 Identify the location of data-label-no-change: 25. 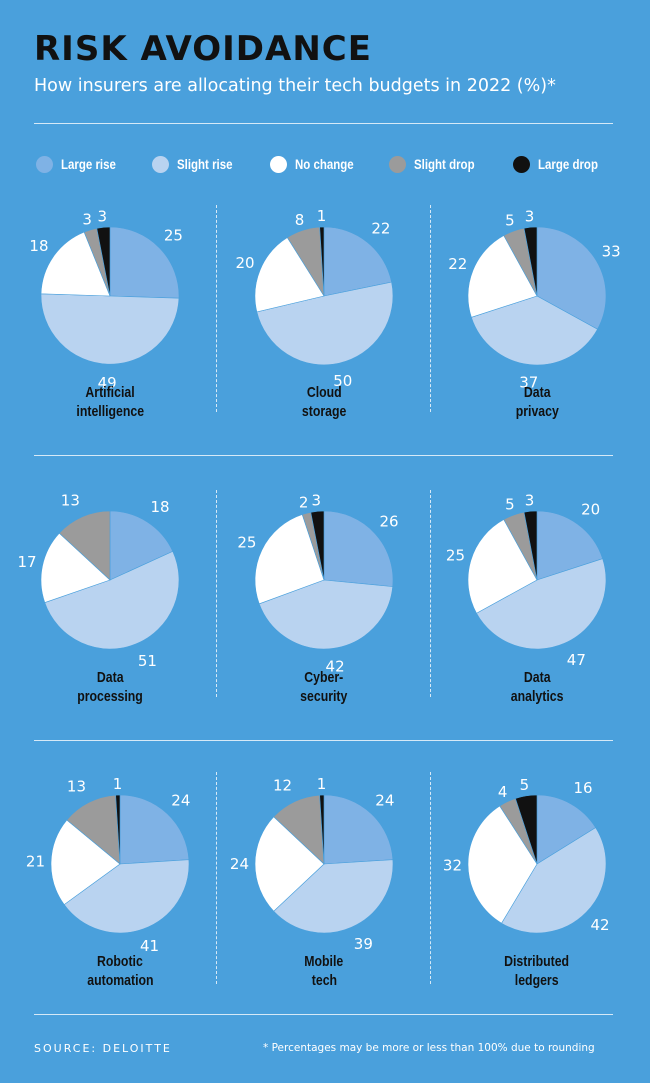
(246, 542).